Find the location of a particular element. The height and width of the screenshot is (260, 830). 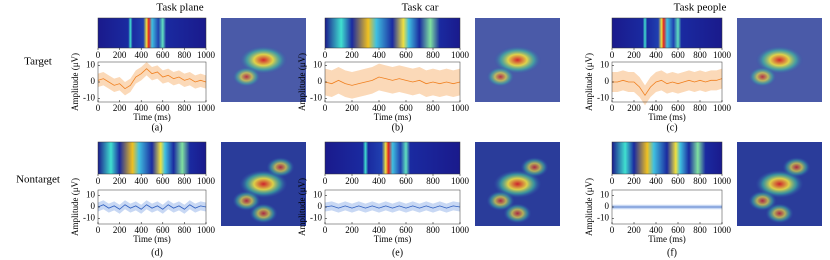

caption: (b) is located at coordinates (398, 127).